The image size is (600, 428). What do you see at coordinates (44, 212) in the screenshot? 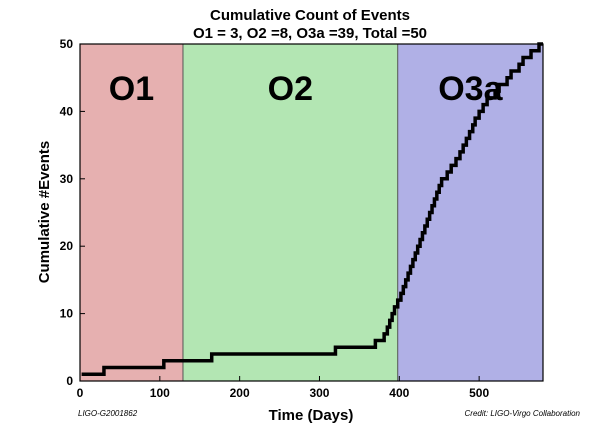
I see `y-axis-label: Cumulative #Events` at bounding box center [44, 212].